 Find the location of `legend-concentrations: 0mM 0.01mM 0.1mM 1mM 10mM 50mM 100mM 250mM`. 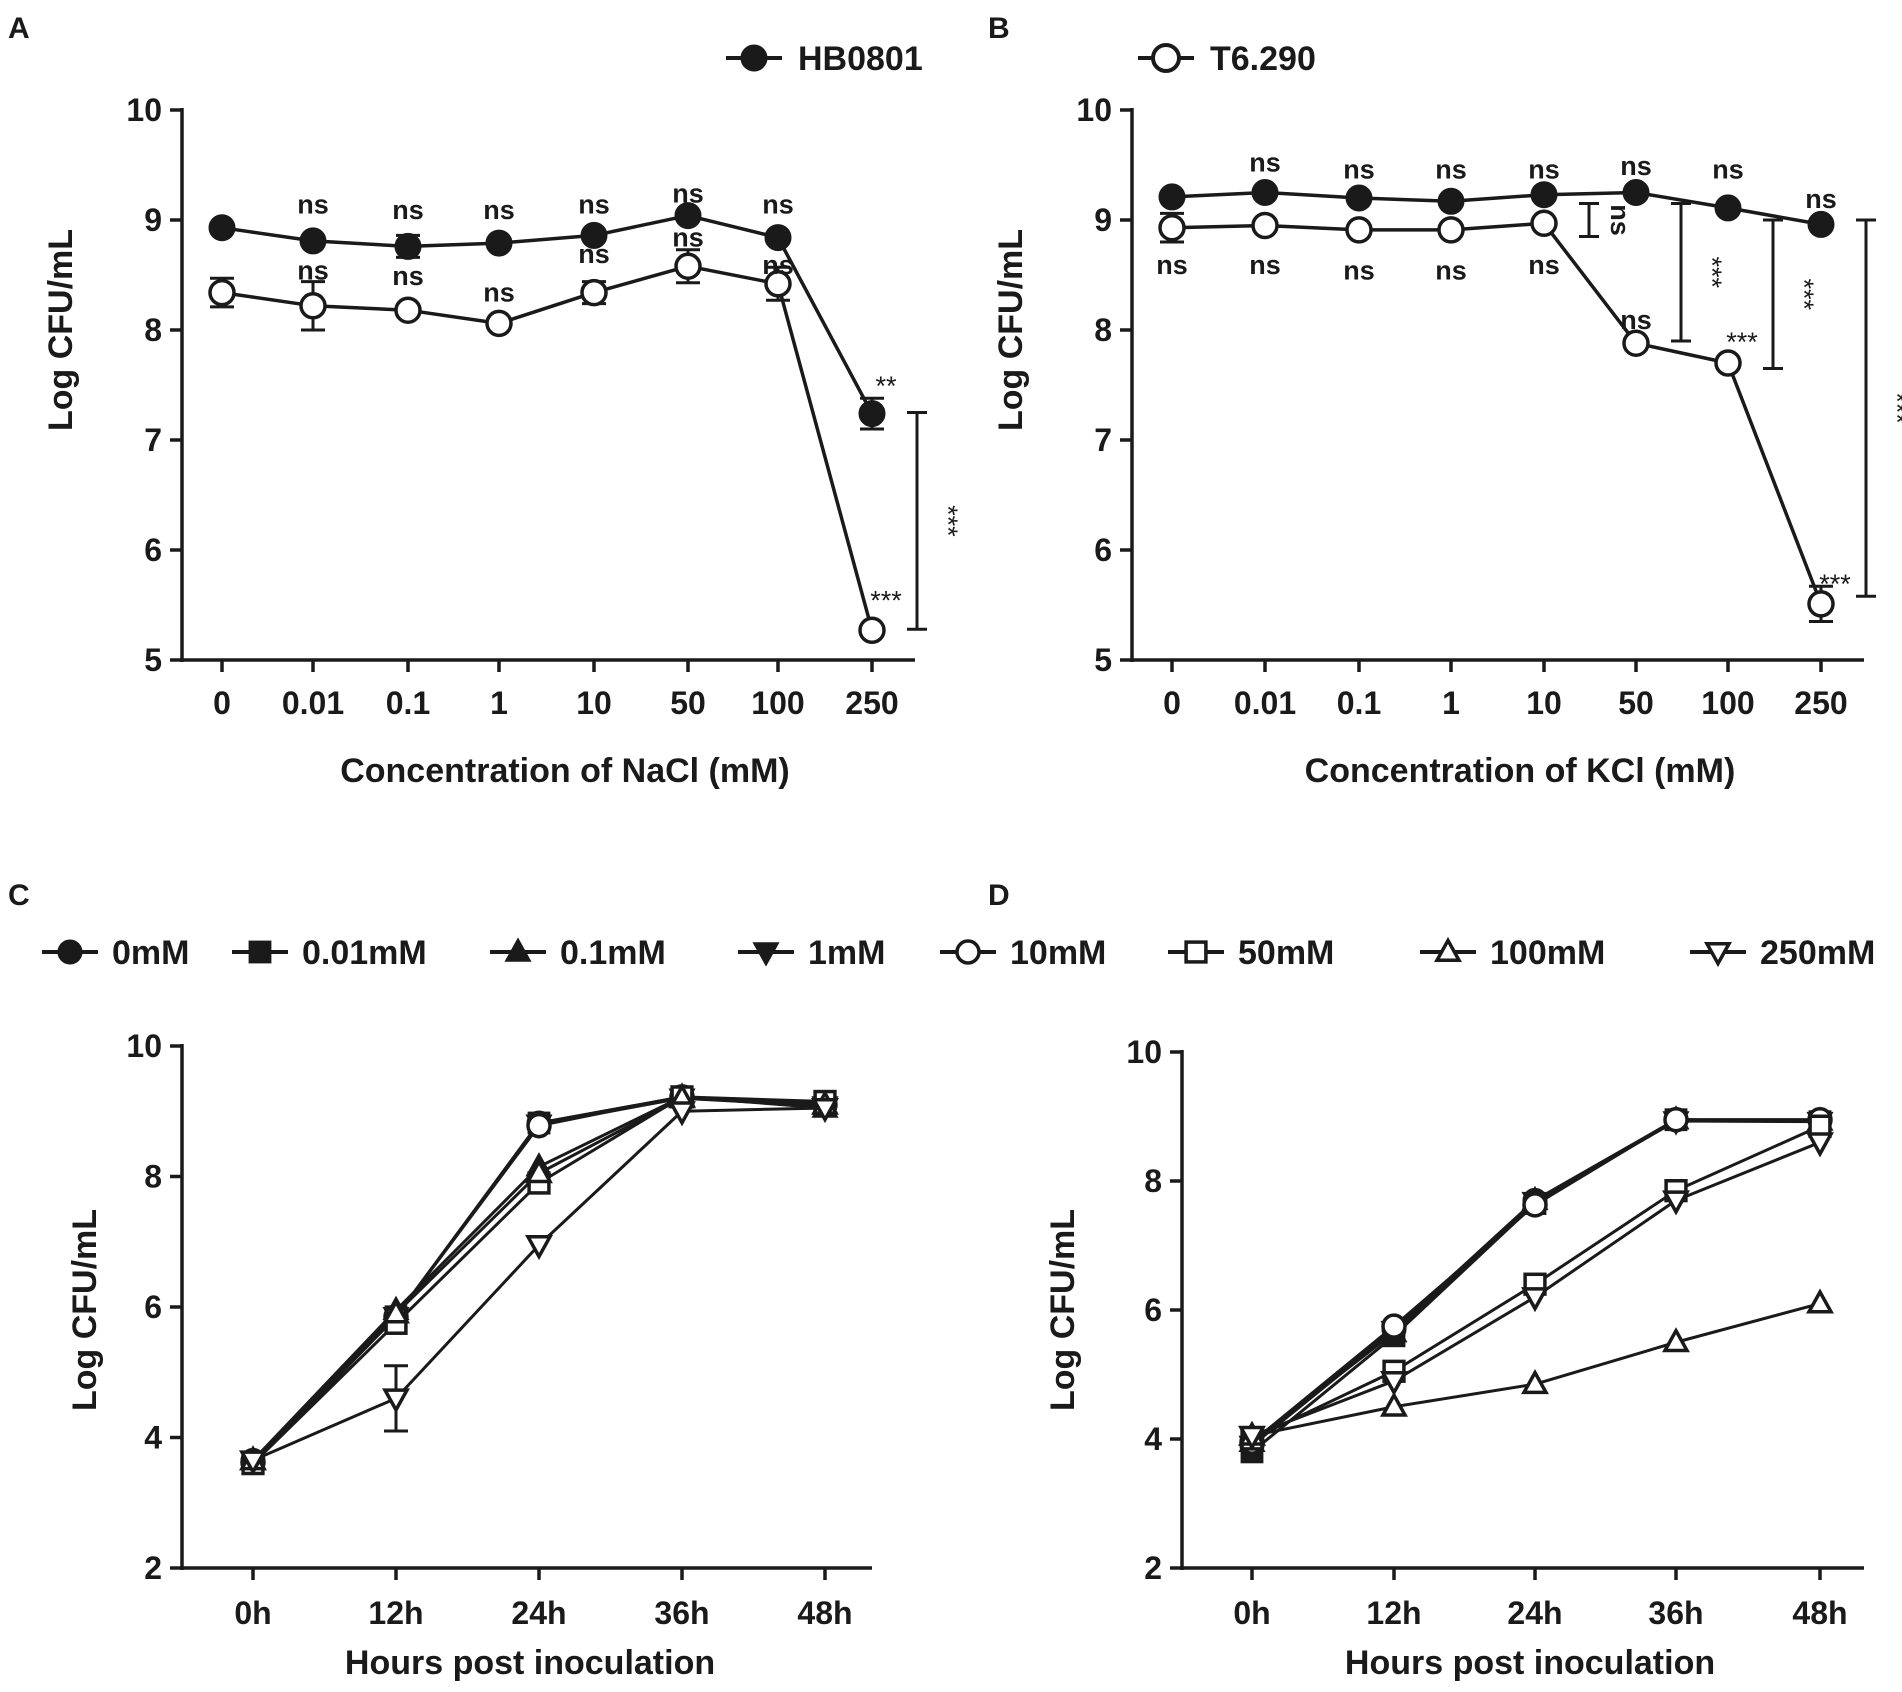

legend-concentrations: 0mM 0.01mM 0.1mM 1mM 10mM 50mM 100mM 250mM is located at coordinates (958, 953).